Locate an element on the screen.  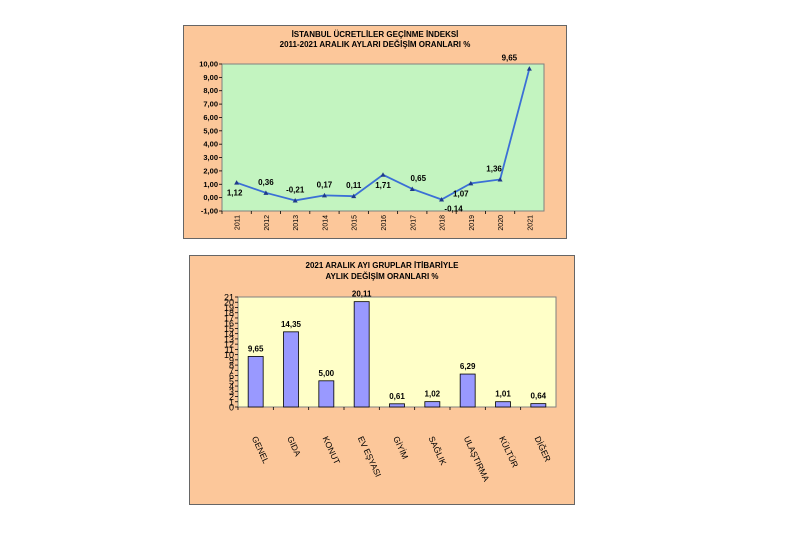
y-tick-label: 8,00 is located at coordinates (210, 90).